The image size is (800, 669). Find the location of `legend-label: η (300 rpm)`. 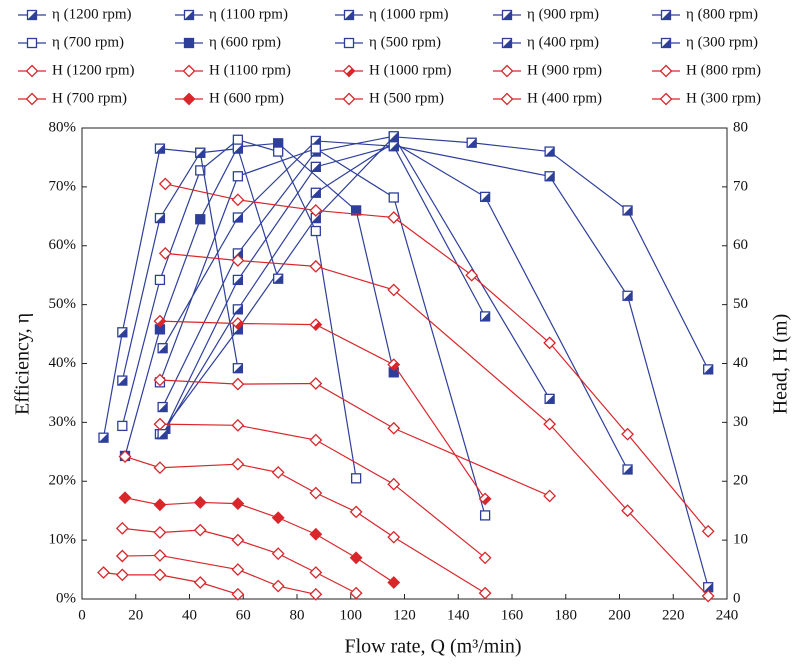

legend-label: η (300 rpm) is located at coordinates (722, 42).